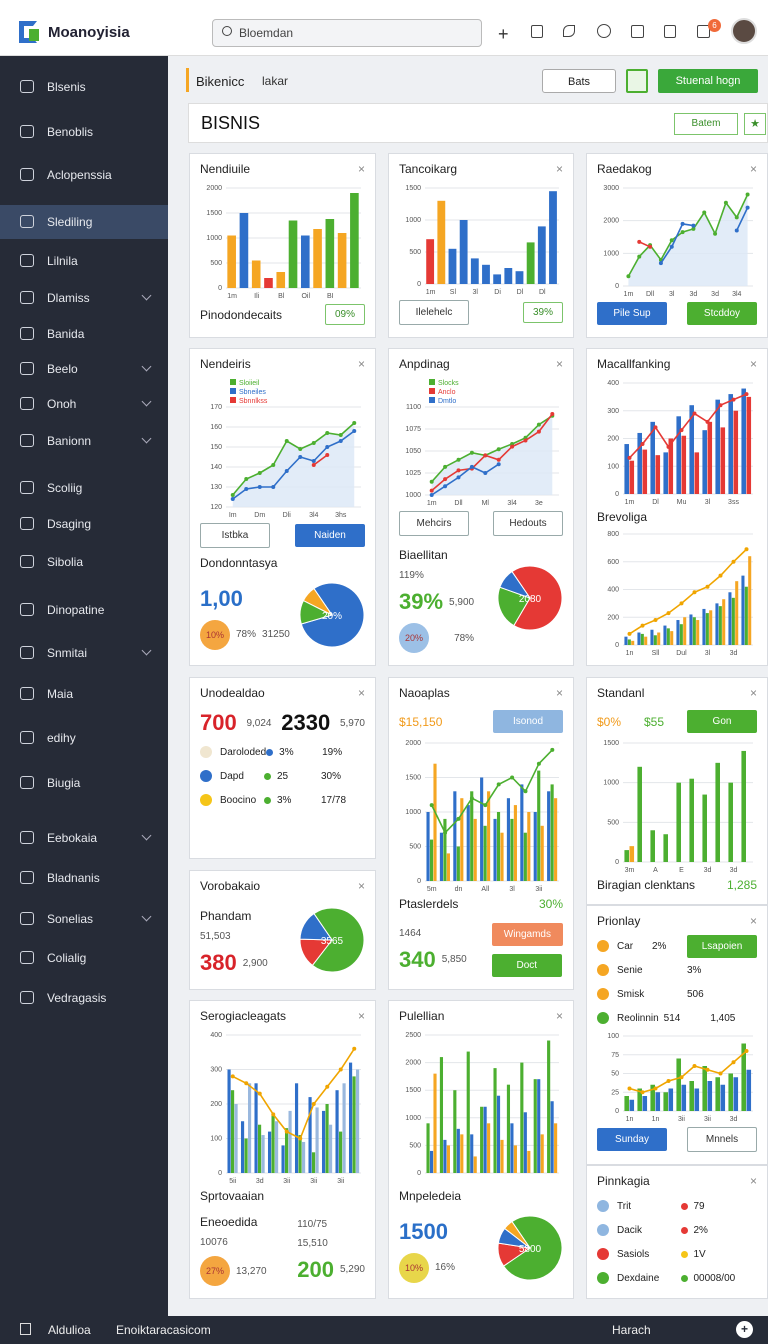 The width and height of the screenshot is (768, 1344). I want to click on button: Ilelehelc, so click(434, 312).